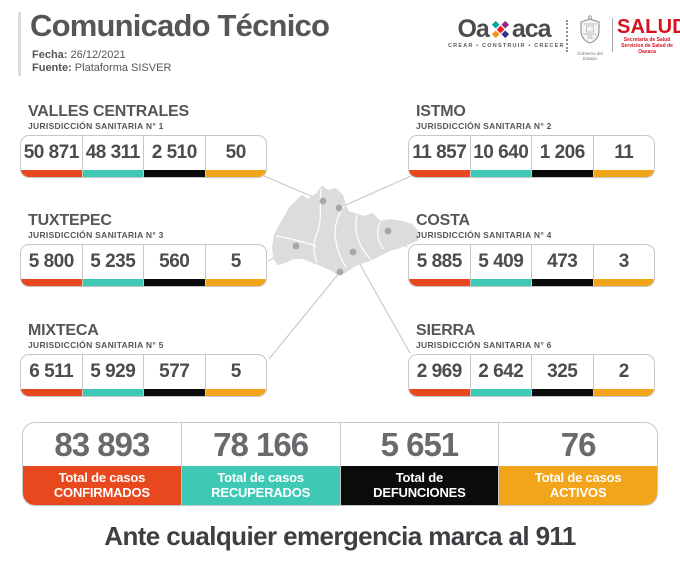 This screenshot has width=680, height=571. Describe the element at coordinates (484, 345) in the screenshot. I see `region-jurisdiction: JURISDICCIÓN SANITARIA N° 6` at that location.